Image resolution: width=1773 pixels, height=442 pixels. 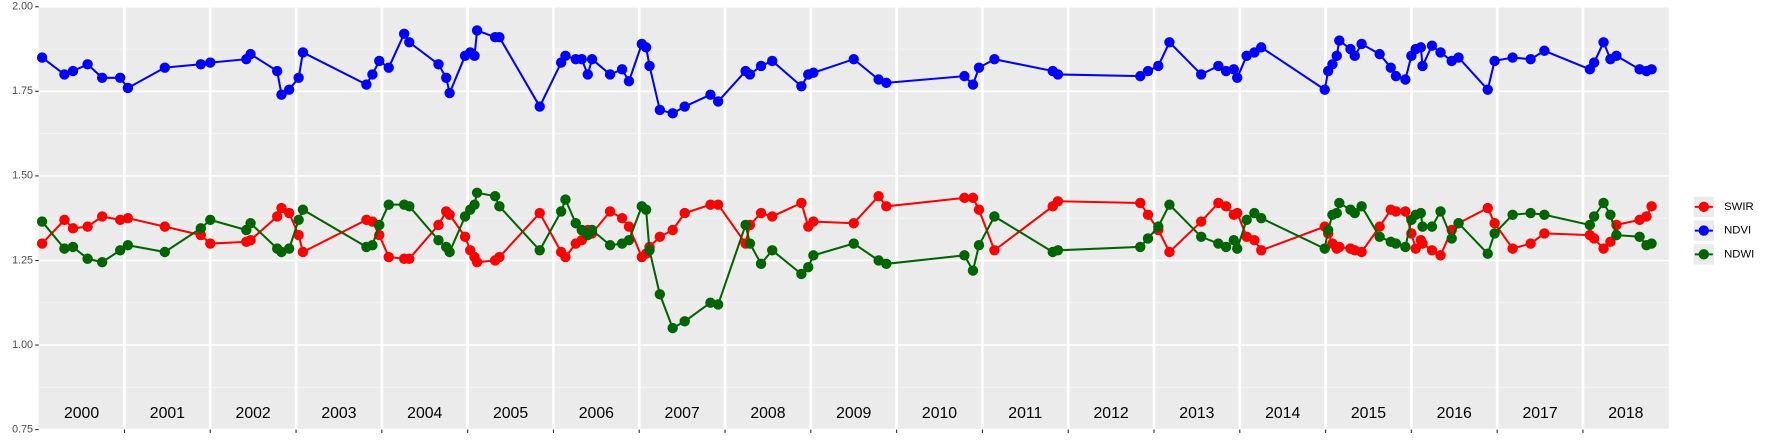 What do you see at coordinates (1739, 254) in the screenshot?
I see `legend-label: NDWI` at bounding box center [1739, 254].